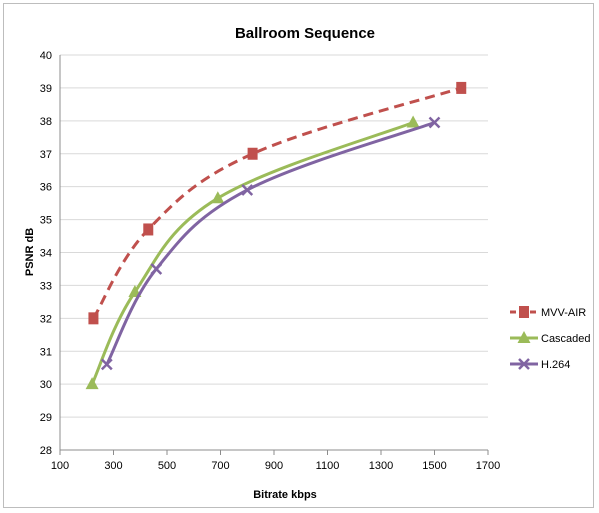 This screenshot has height=513, width=599. What do you see at coordinates (46, 221) in the screenshot?
I see `y-tick-label: 35` at bounding box center [46, 221].